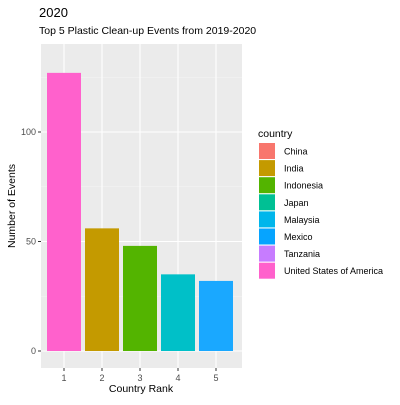  I want to click on legend-label: India, so click(294, 169).